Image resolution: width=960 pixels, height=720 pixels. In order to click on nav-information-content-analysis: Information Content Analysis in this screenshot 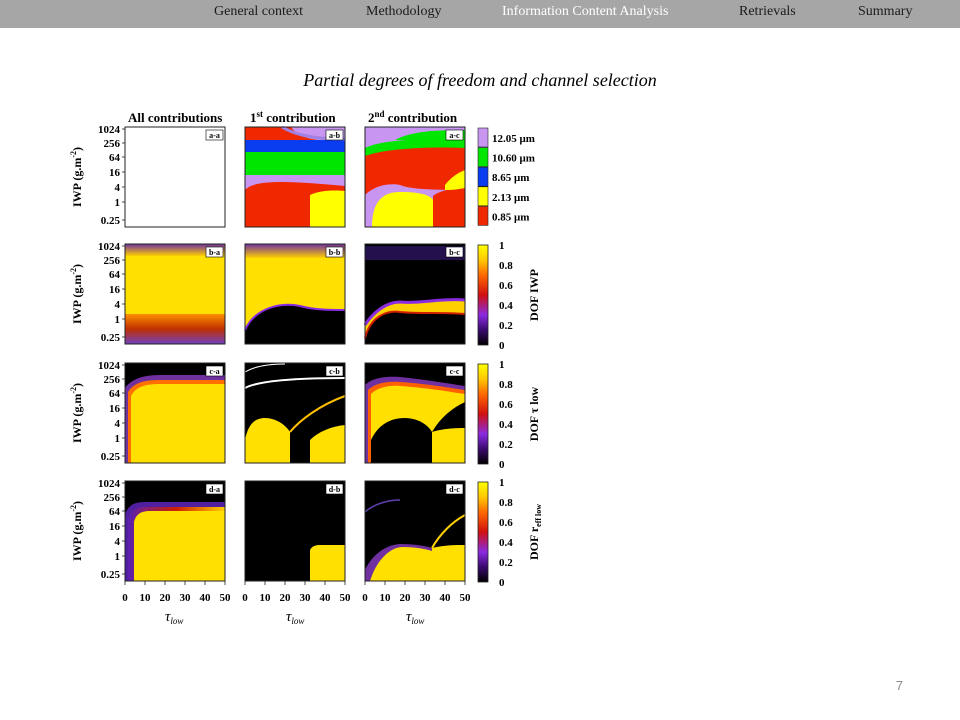, I will do `click(585, 11)`.